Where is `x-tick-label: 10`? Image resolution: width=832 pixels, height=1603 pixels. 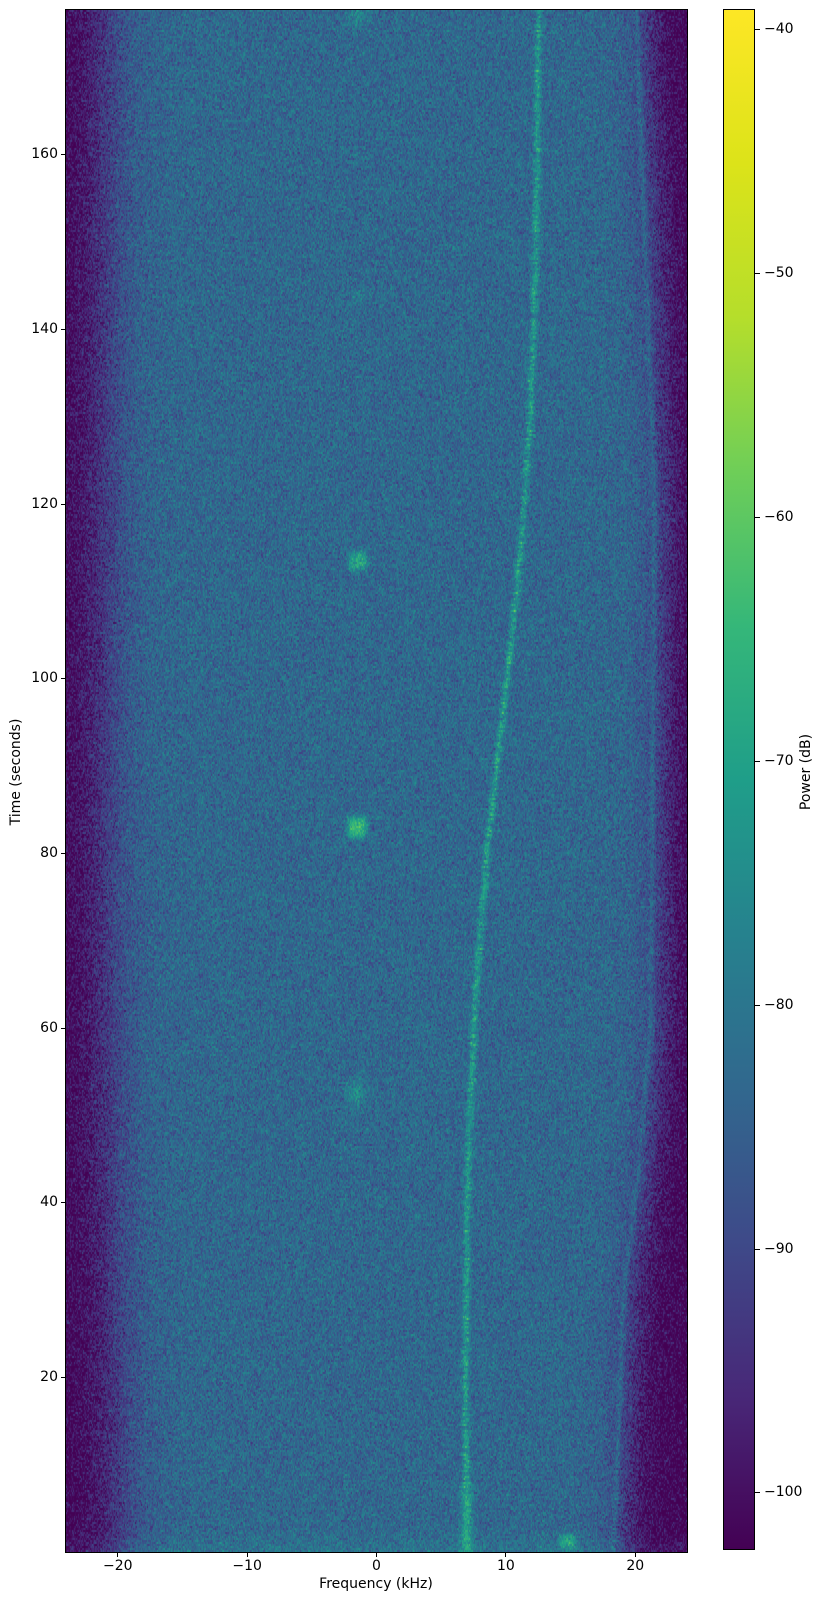 x-tick-label: 10 is located at coordinates (505, 1566).